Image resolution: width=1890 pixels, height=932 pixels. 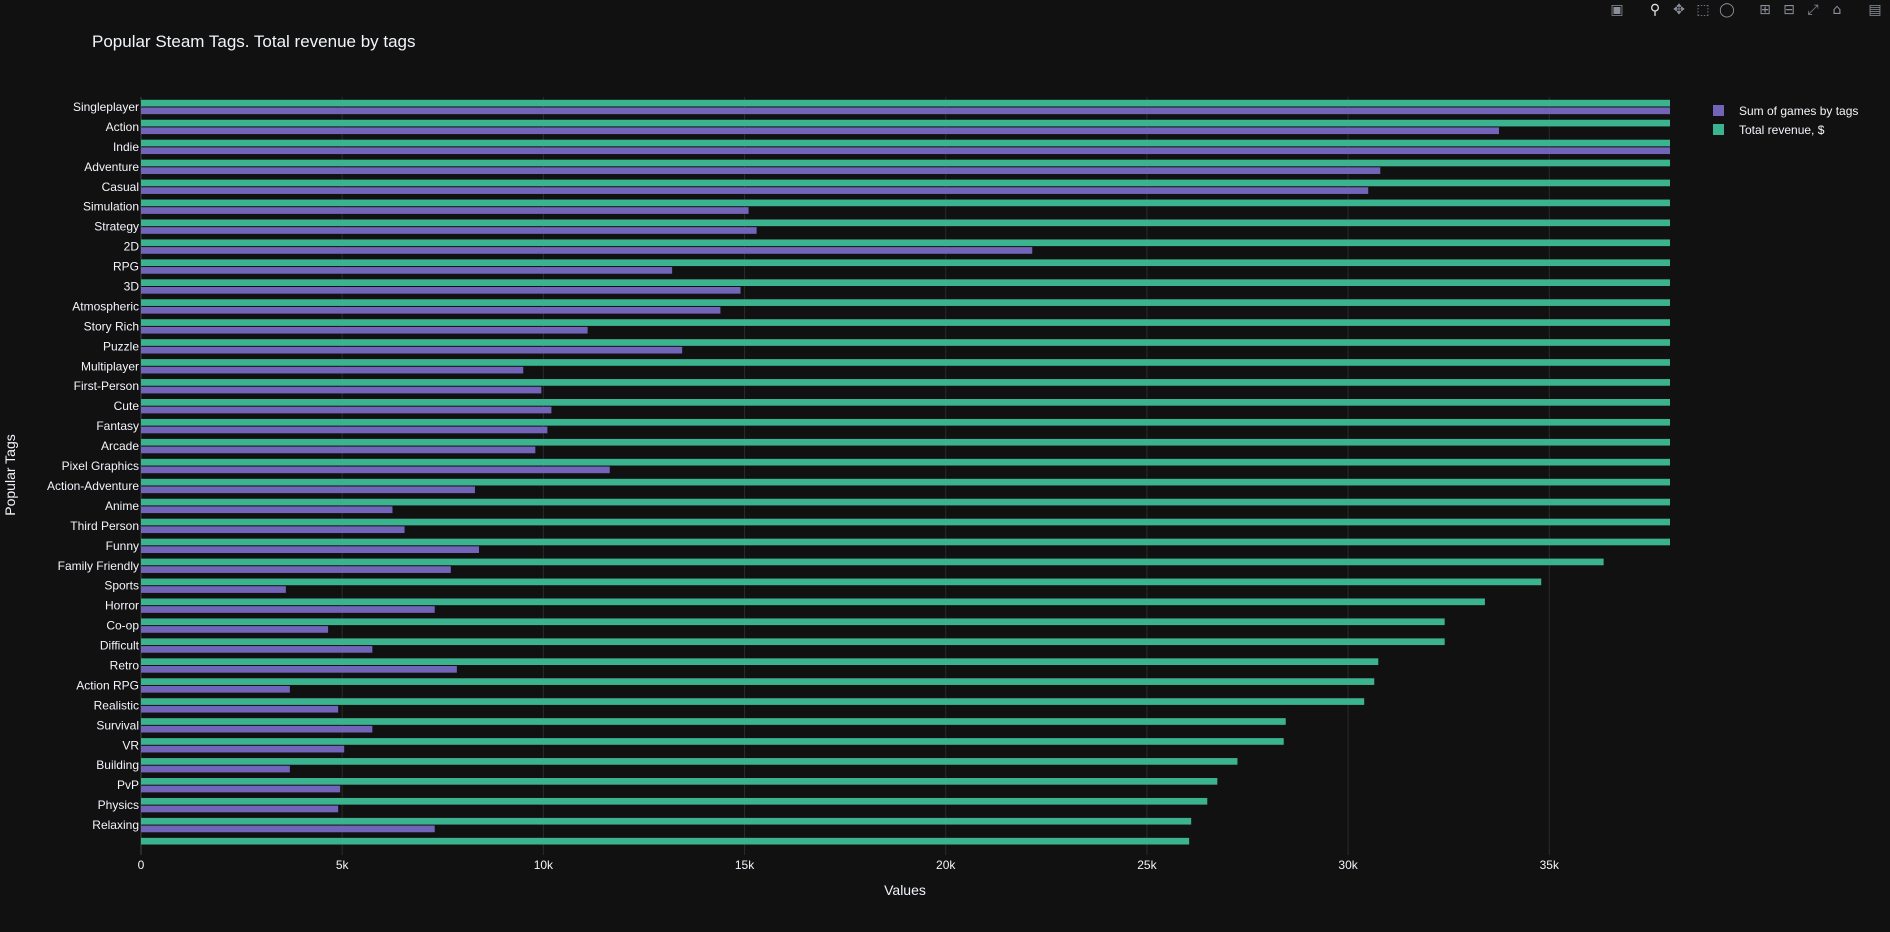 I want to click on x-tick-label: 10k, so click(x=544, y=865).